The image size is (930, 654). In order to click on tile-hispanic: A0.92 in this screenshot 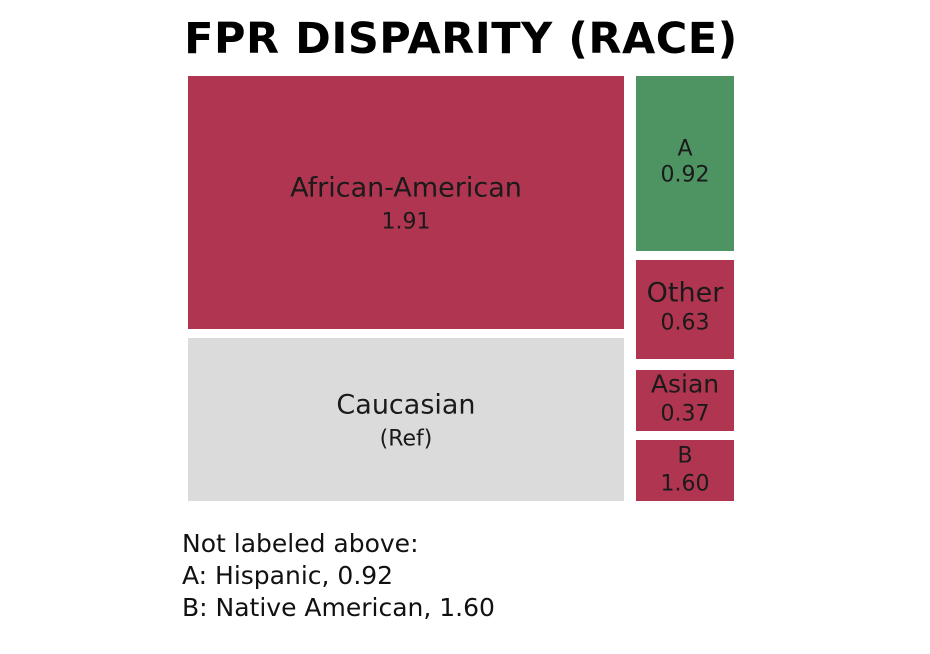, I will do `click(685, 163)`.